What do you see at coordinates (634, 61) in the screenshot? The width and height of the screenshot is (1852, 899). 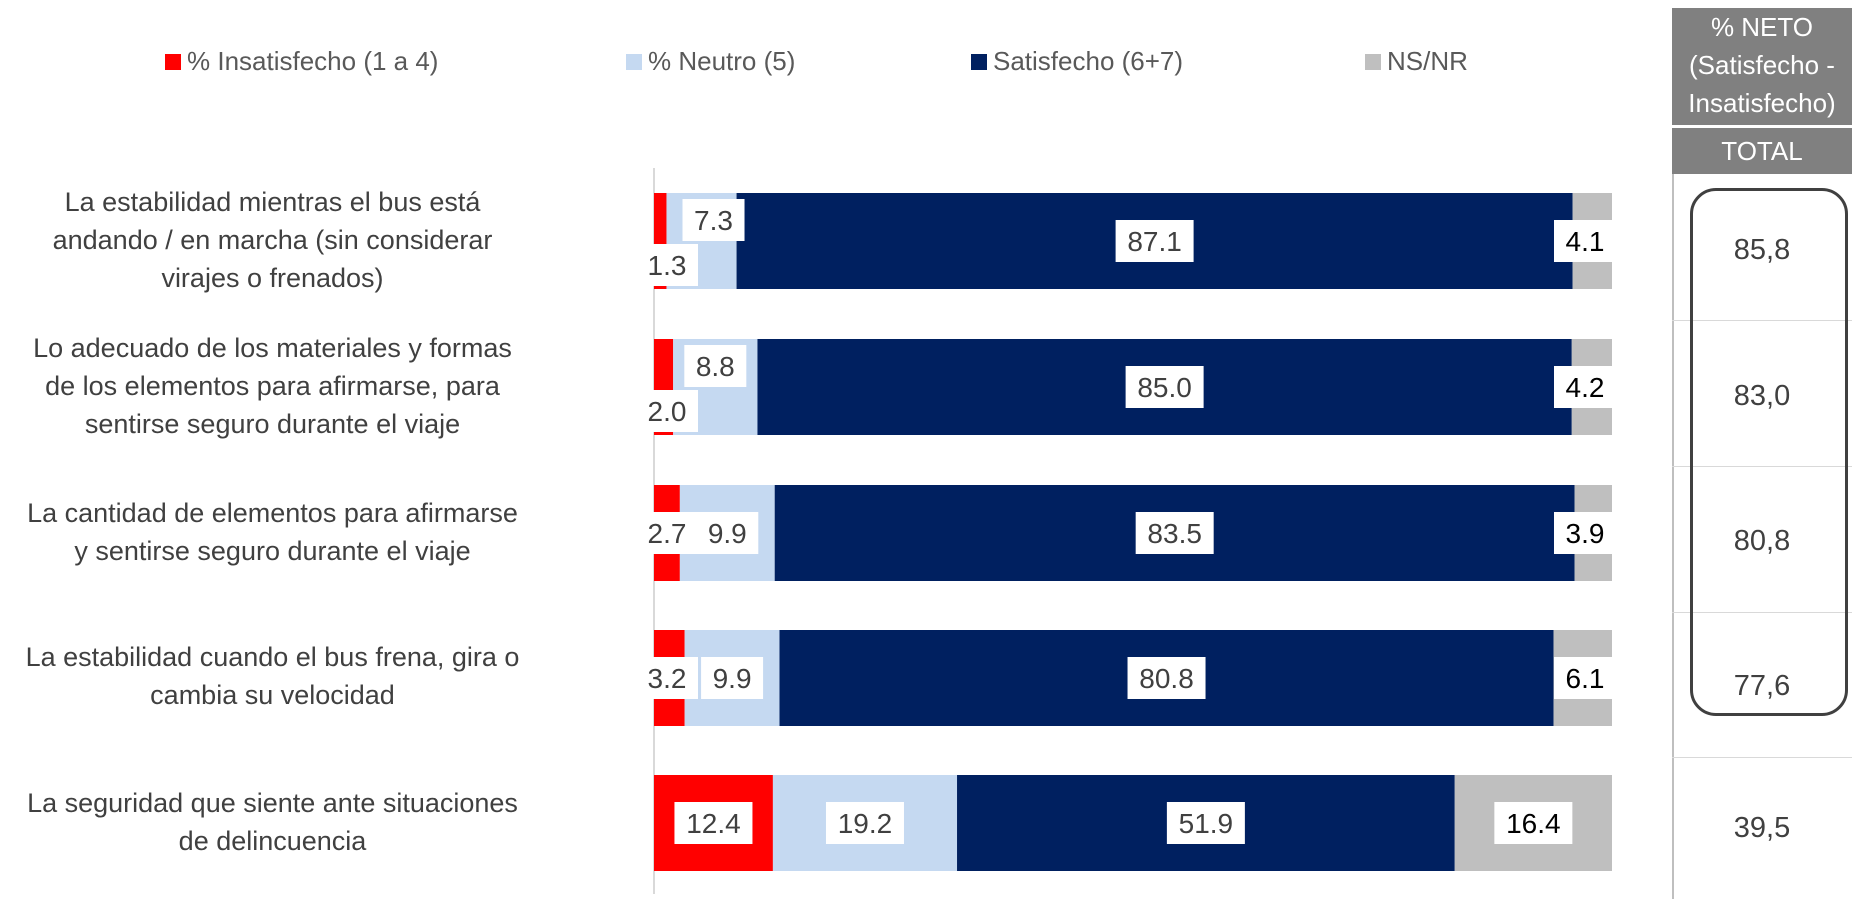 I see `legend-swatch-neutro` at bounding box center [634, 61].